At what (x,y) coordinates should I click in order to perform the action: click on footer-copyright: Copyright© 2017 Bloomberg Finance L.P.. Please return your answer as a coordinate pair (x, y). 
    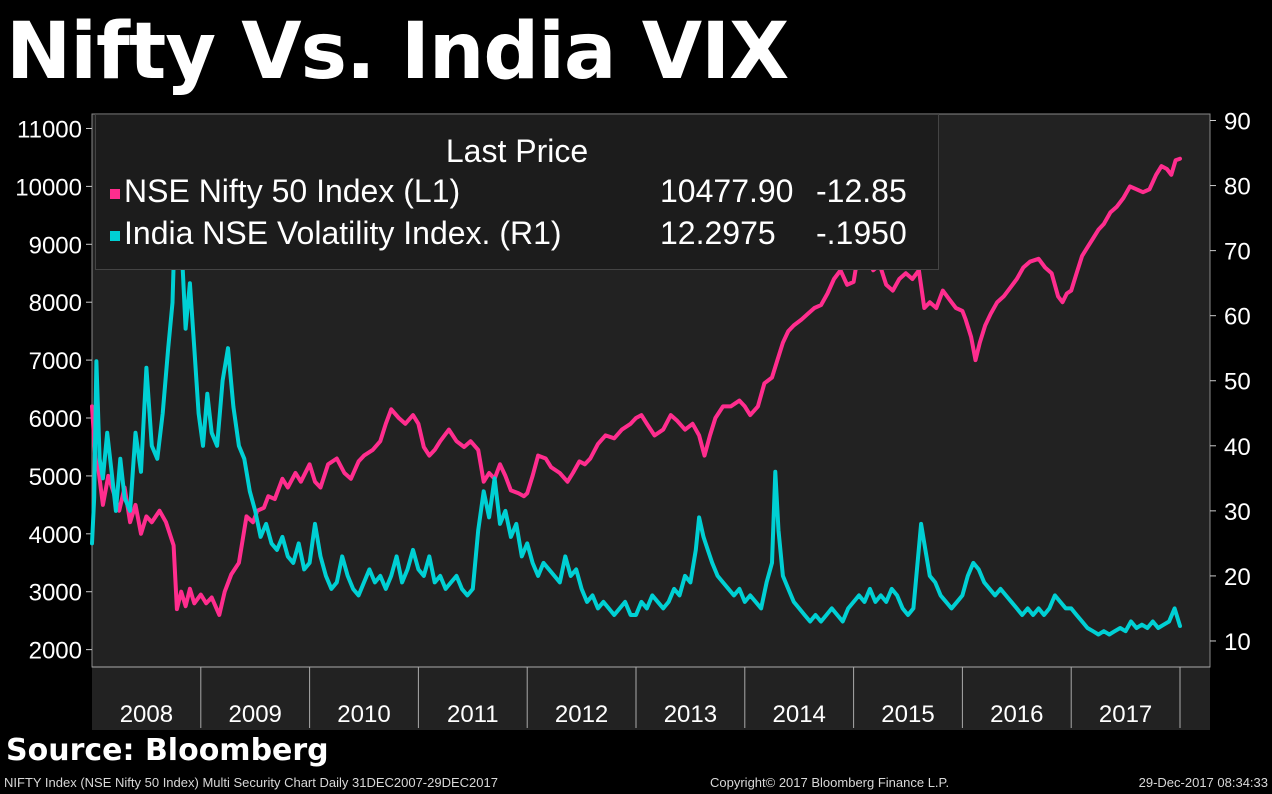
    Looking at the image, I should click on (830, 782).